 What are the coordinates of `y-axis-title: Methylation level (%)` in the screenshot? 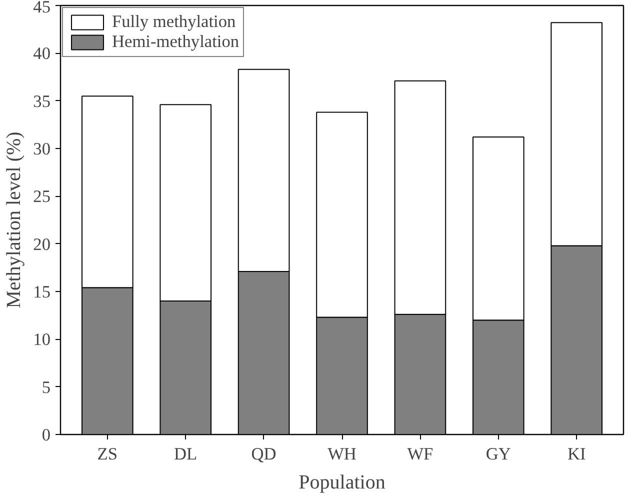 It's located at (14, 220).